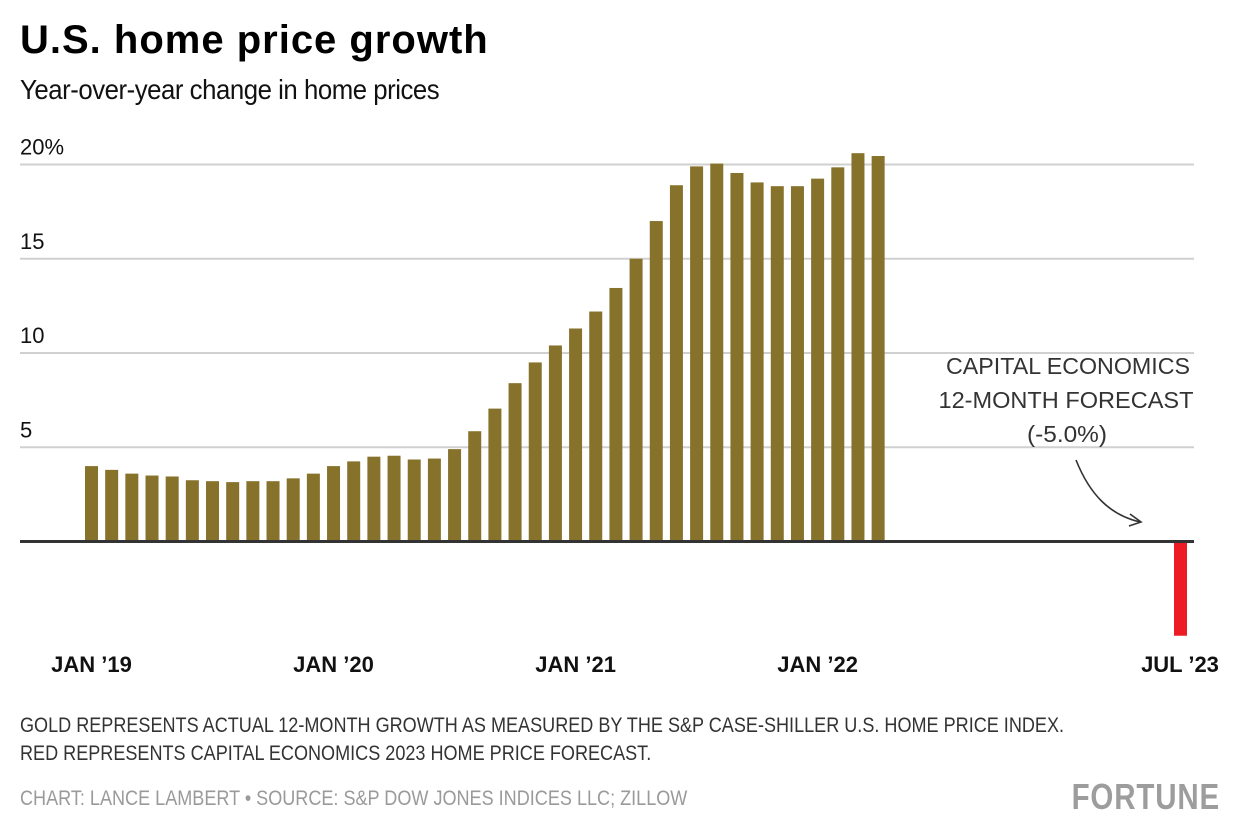  Describe the element at coordinates (1067, 434) in the screenshot. I see `annotation-line-3: (-5.0%)` at that location.